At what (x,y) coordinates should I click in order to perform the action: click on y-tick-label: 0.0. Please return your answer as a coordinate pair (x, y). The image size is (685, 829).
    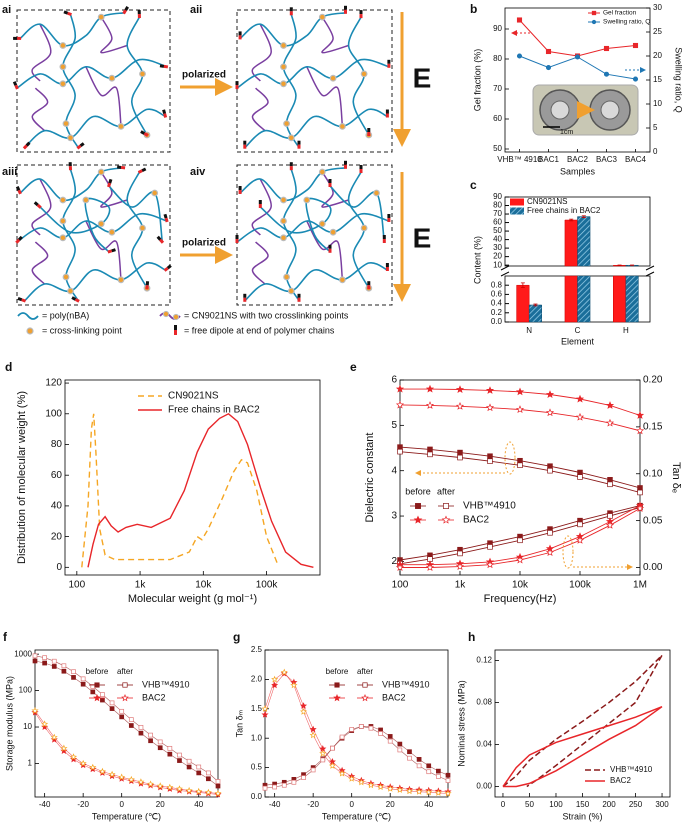
    Looking at the image, I should click on (497, 321).